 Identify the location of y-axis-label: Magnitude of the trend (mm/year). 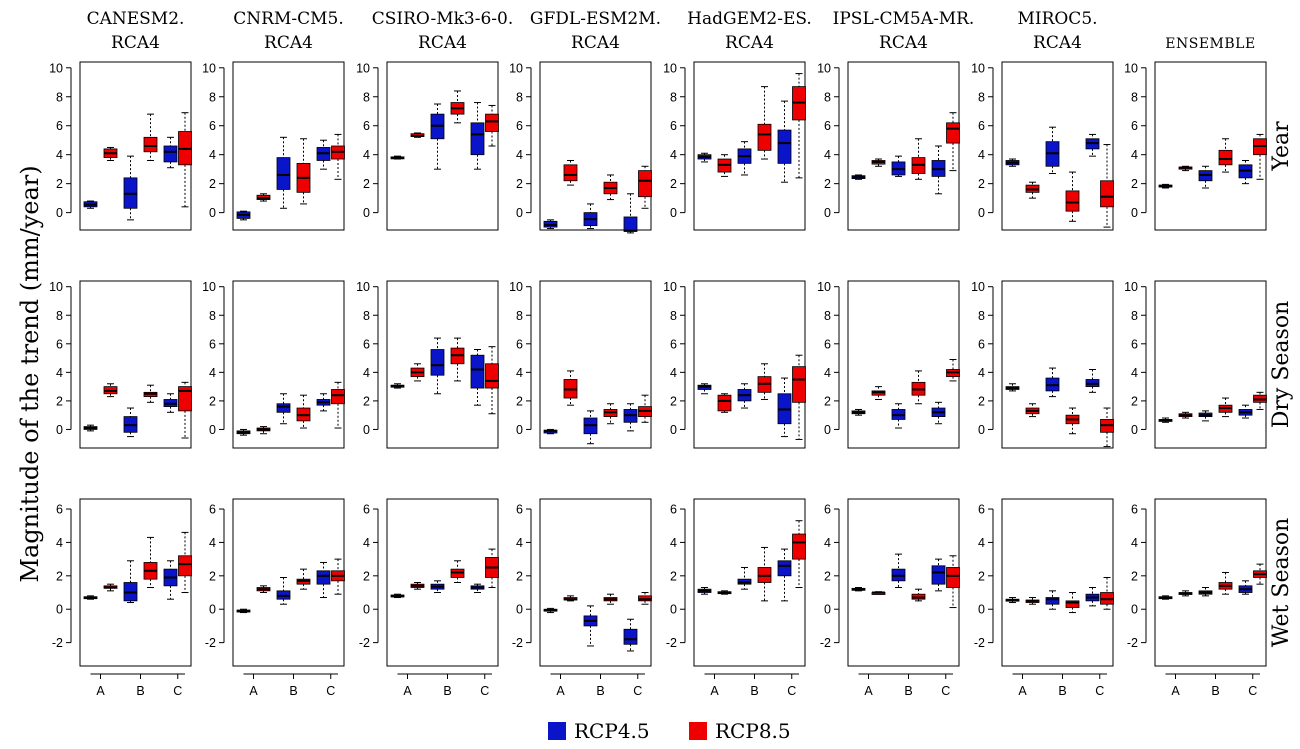
(30, 373).